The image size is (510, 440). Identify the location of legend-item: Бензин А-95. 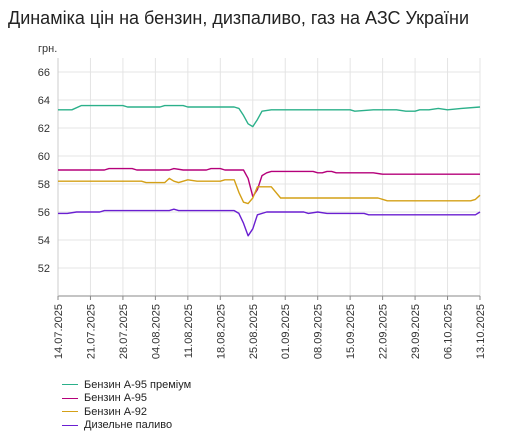
(126, 399).